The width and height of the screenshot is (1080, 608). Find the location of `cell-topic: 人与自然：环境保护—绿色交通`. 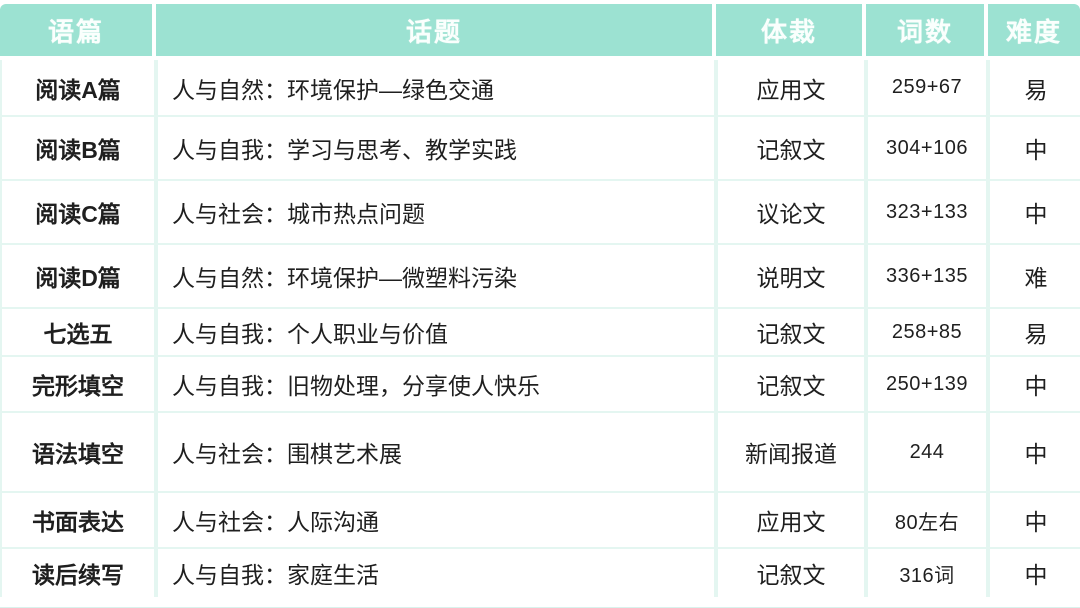

cell-topic: 人与自然：环境保护—绿色交通 is located at coordinates (436, 87).